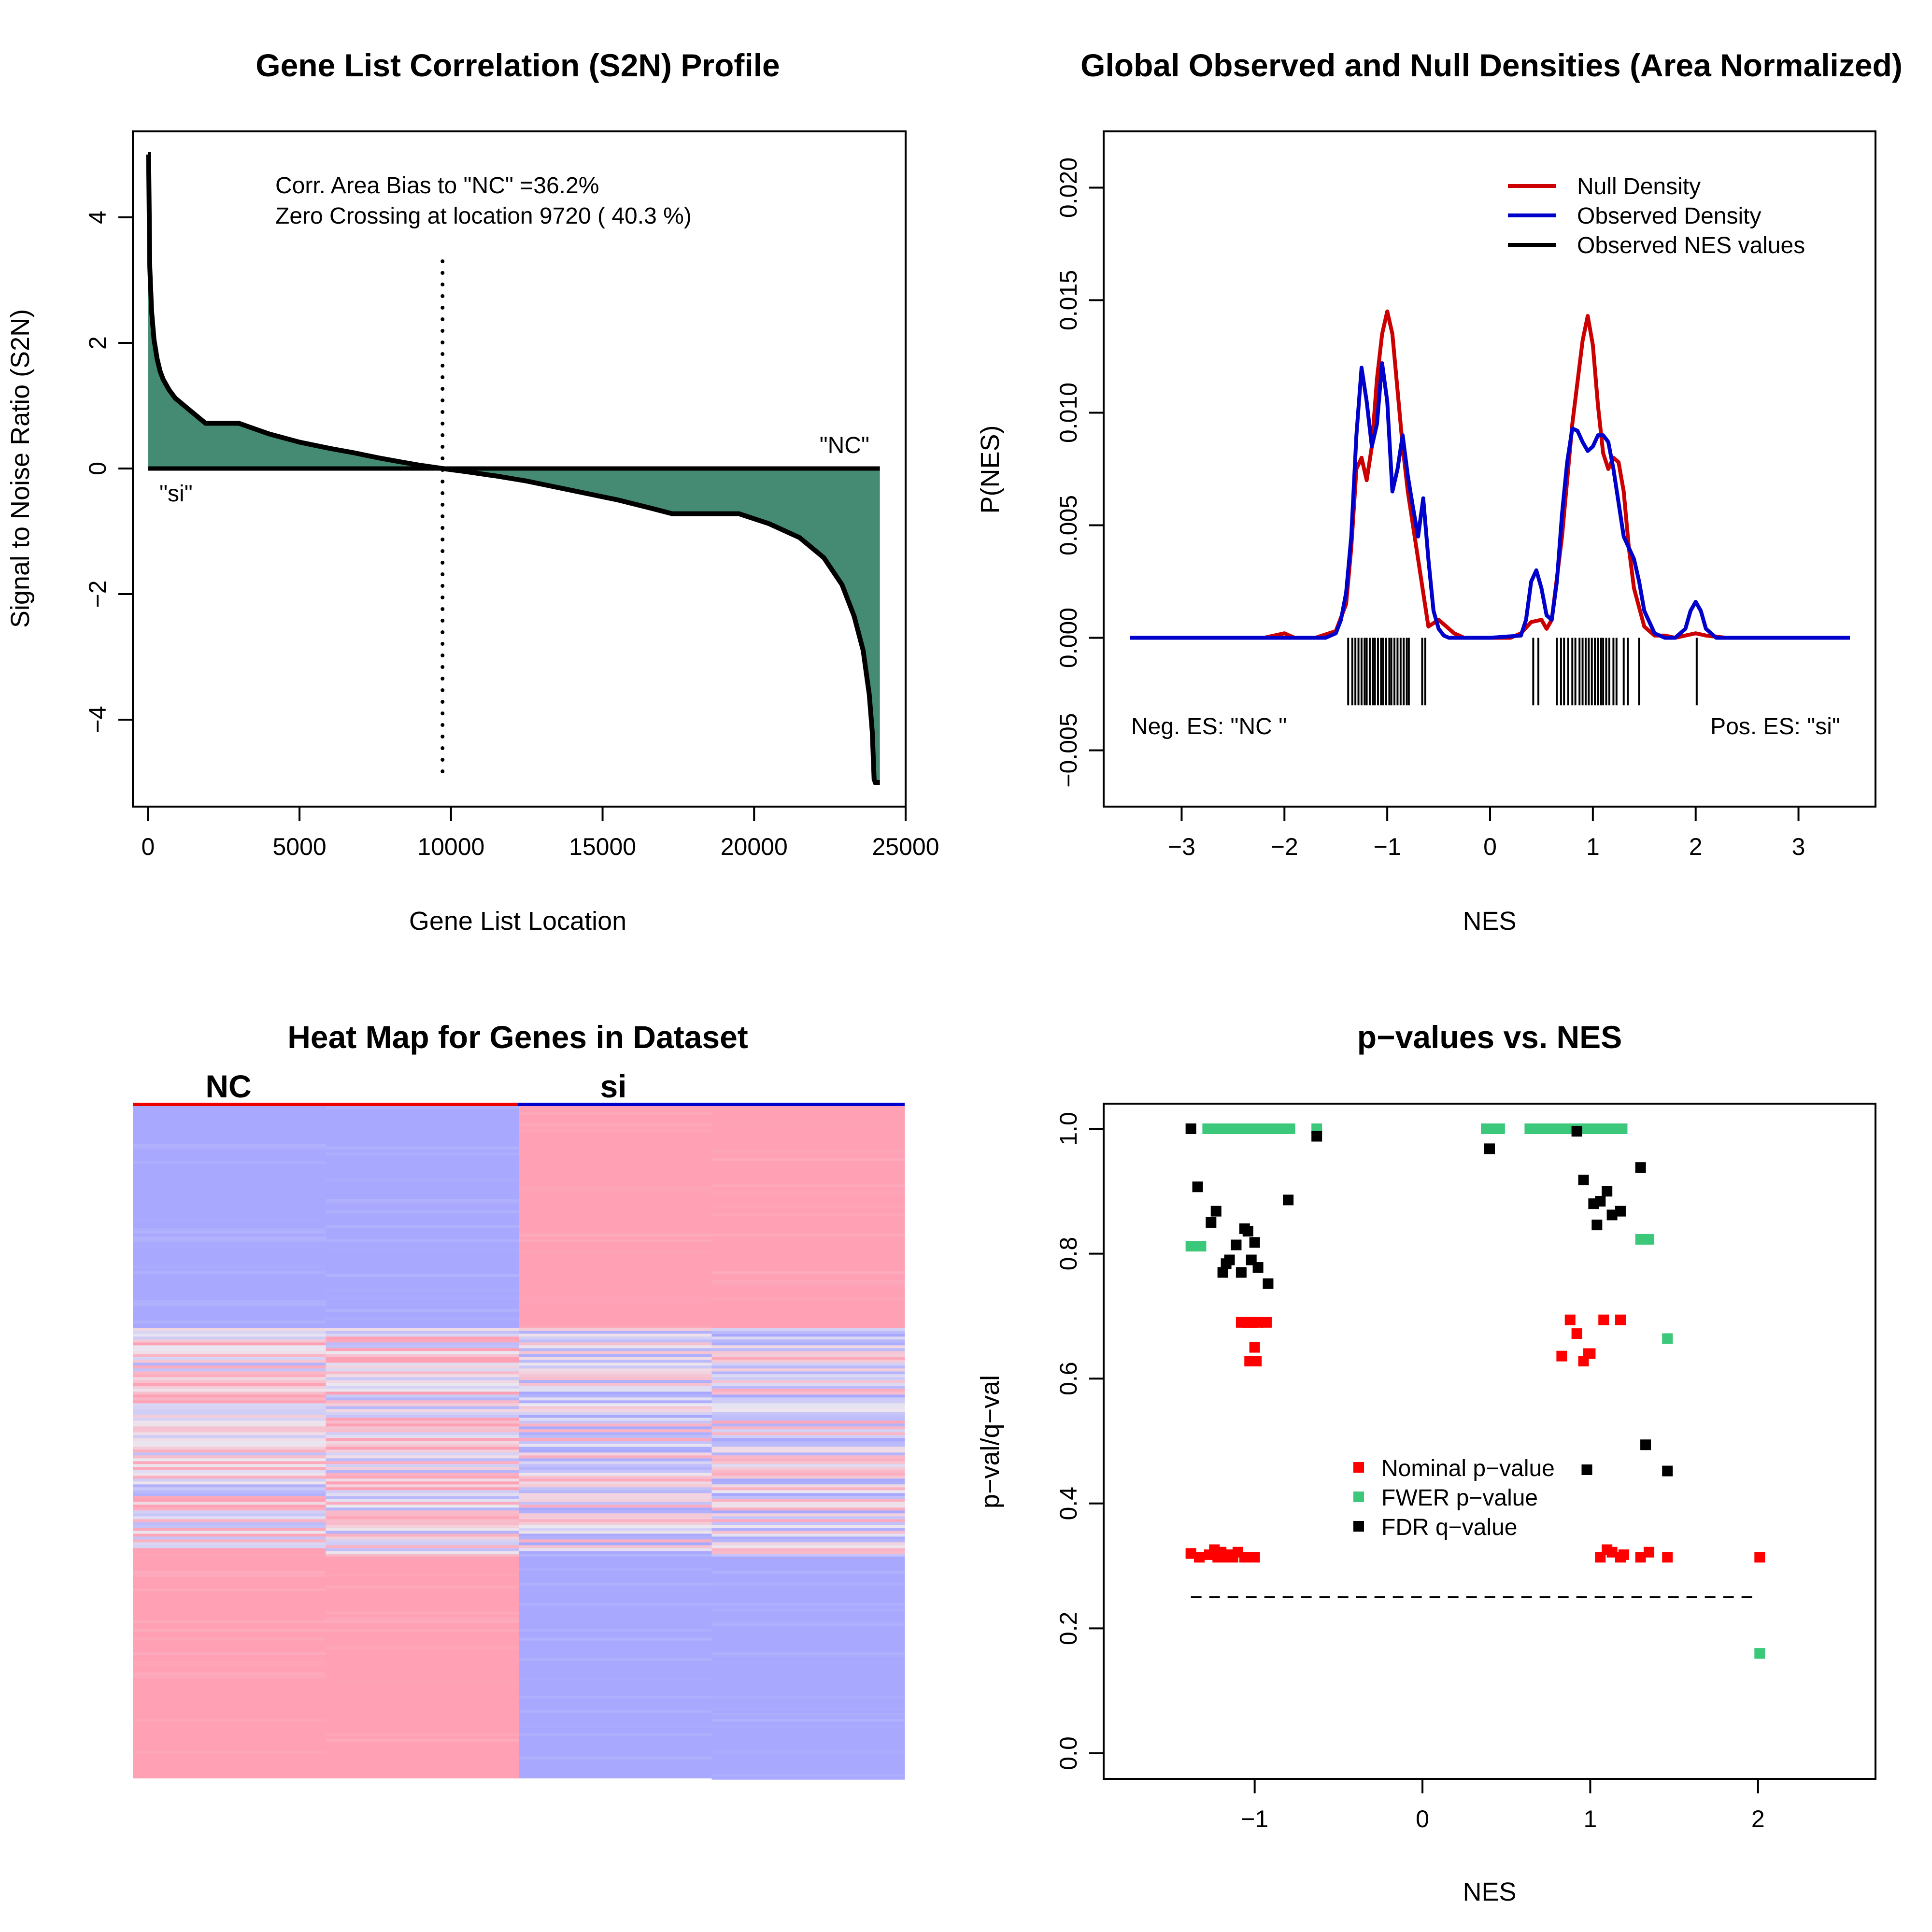 This screenshot has height=1932, width=1932. Describe the element at coordinates (1068, 1629) in the screenshot. I see `pvalue-y-tick-label: 0.2` at that location.